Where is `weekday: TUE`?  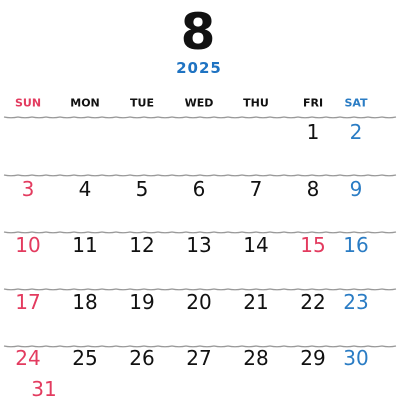 weekday: TUE is located at coordinates (142, 103).